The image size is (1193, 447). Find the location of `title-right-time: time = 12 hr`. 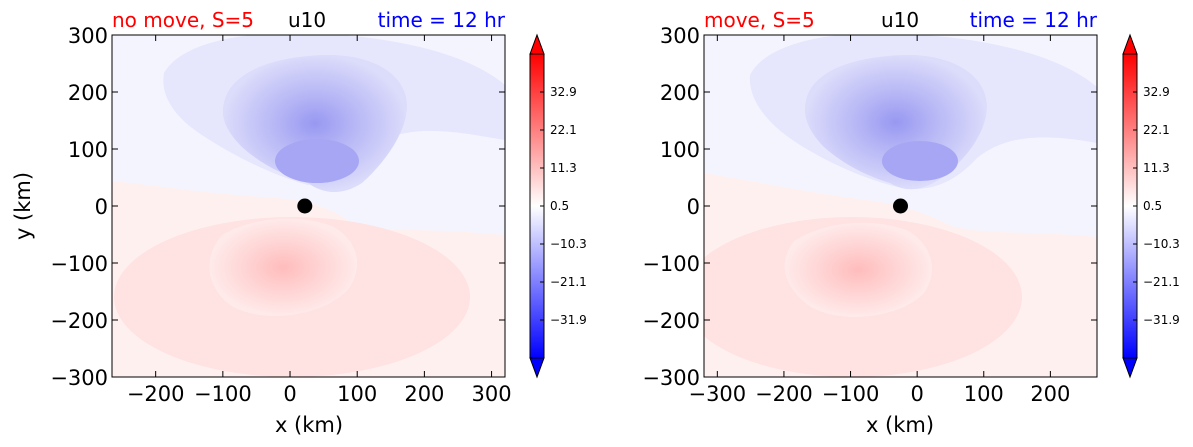

title-right-time: time = 12 hr is located at coordinates (1034, 20).